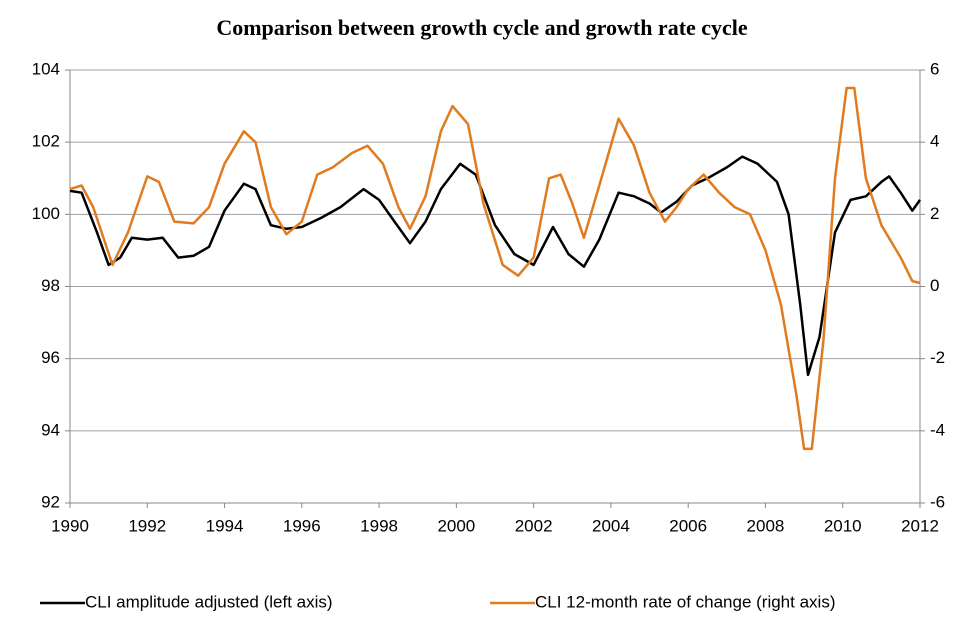 The width and height of the screenshot is (964, 626). Describe the element at coordinates (611, 525) in the screenshot. I see `x-tick-label: 2004` at that location.